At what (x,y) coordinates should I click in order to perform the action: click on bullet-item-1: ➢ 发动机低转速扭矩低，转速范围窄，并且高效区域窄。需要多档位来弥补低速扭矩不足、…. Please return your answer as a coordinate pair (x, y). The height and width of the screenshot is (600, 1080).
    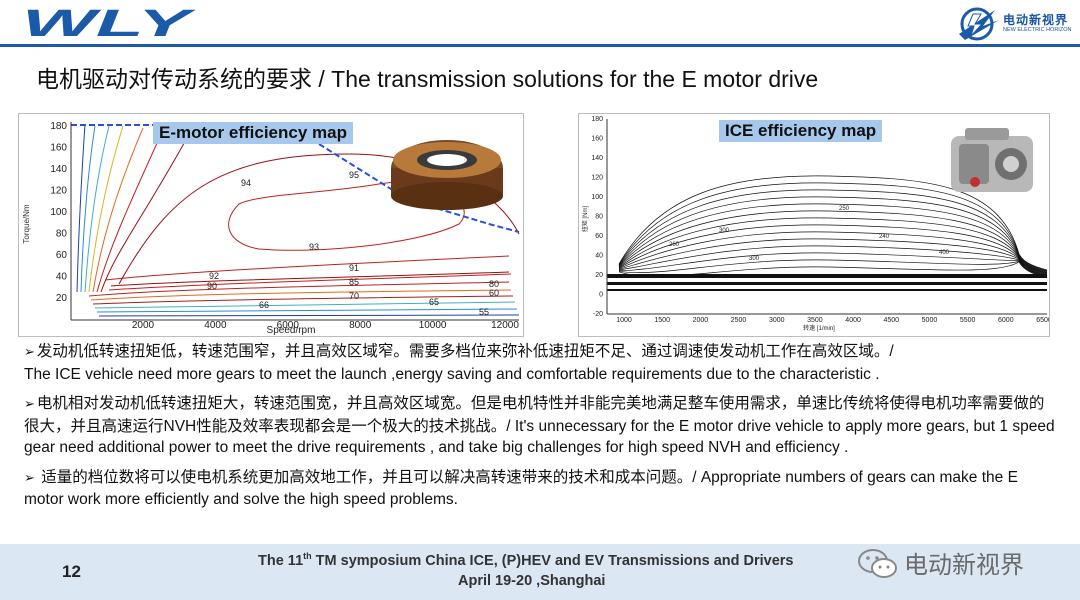
    Looking at the image, I should click on (541, 363).